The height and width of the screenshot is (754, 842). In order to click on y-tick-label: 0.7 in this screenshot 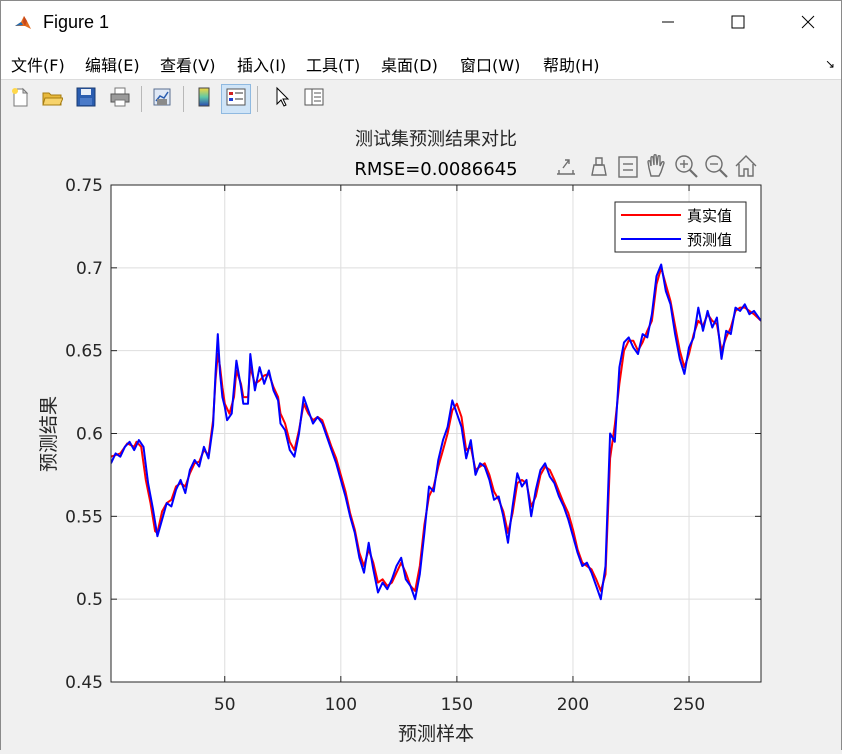, I will do `click(89, 269)`.